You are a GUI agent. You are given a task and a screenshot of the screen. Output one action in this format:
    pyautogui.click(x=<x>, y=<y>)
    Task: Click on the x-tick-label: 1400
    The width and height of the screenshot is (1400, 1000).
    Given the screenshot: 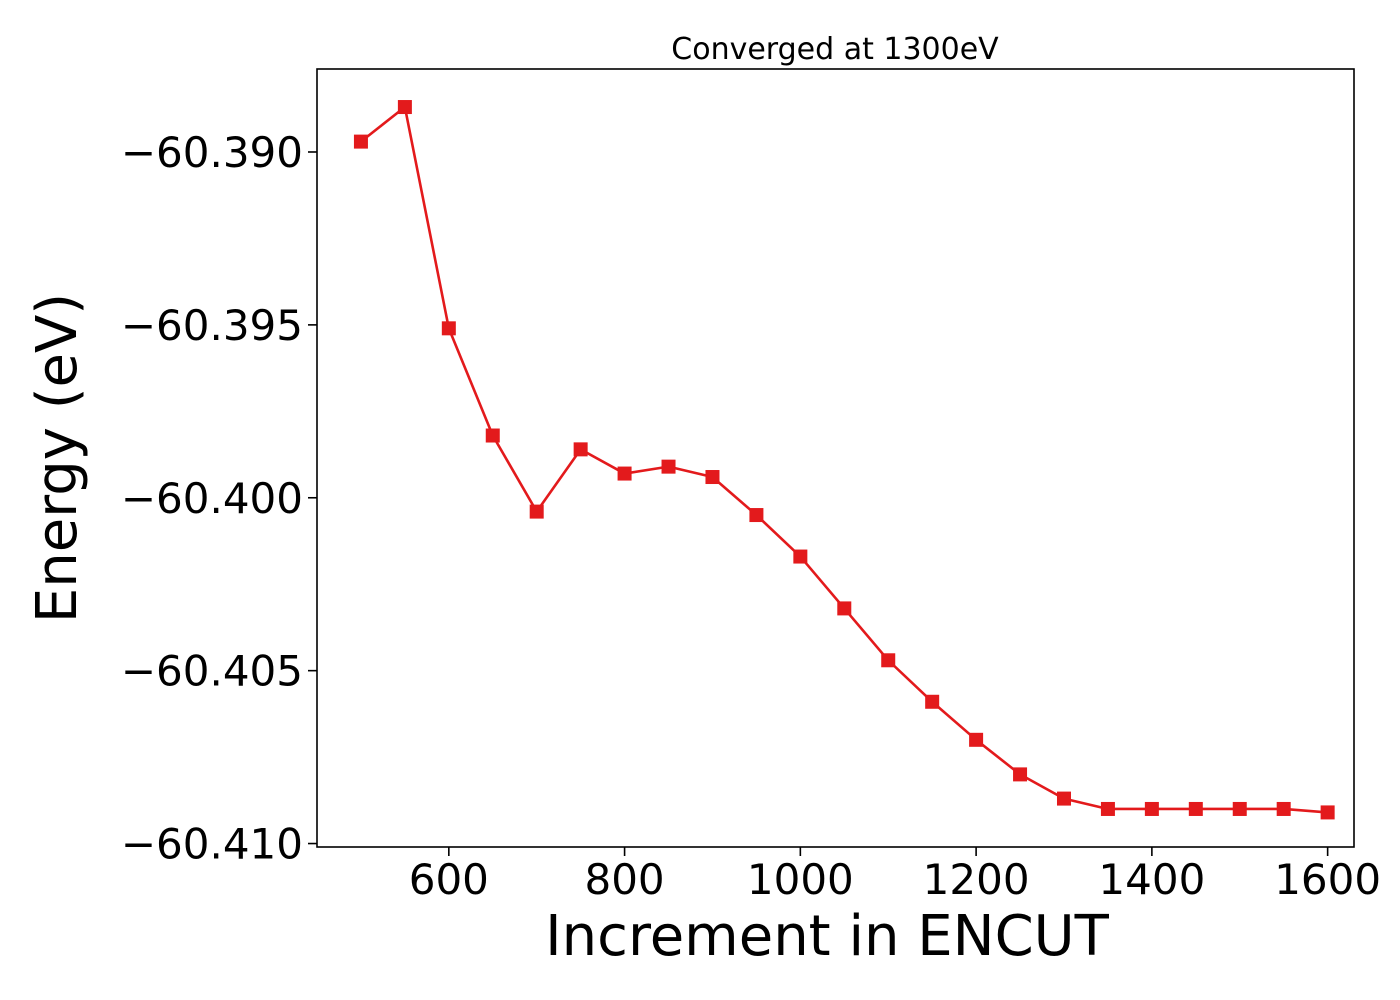 What is the action you would take?
    pyautogui.click(x=1151, y=879)
    